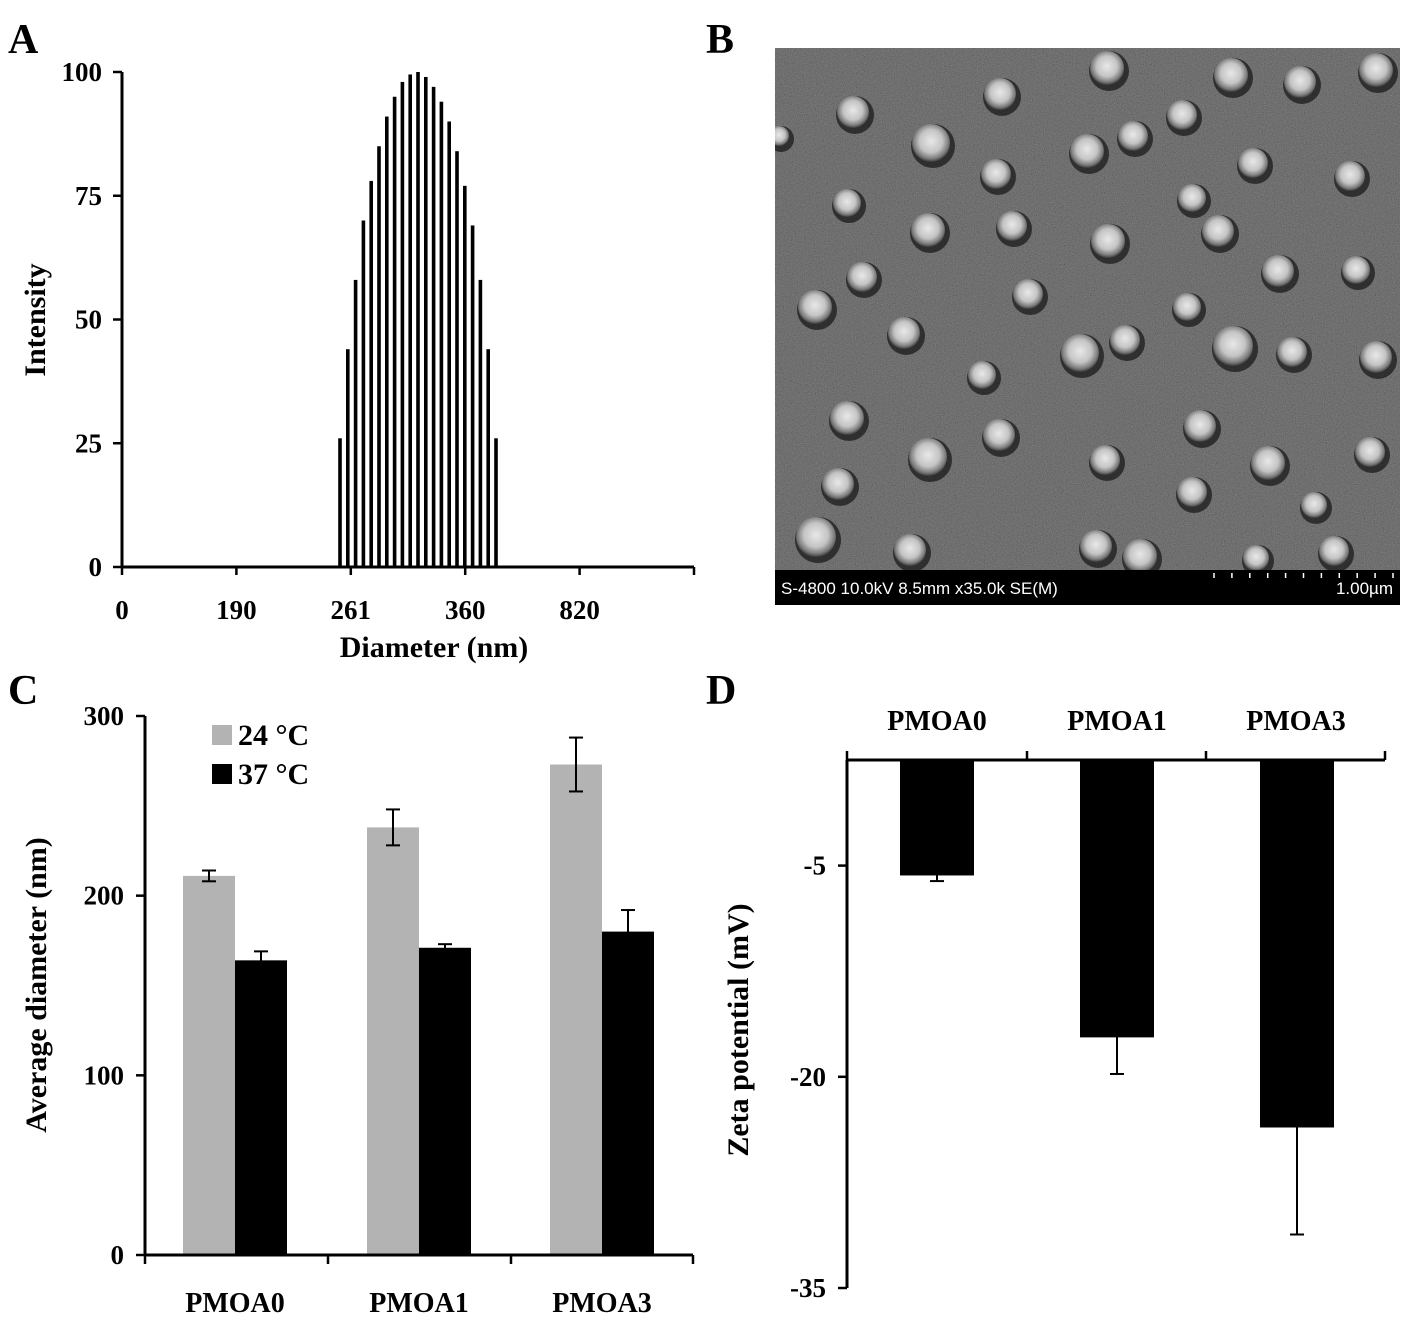 This screenshot has width=1418, height=1338. I want to click on chart-d-x-ticks: PMOA0 PMOA1 PMOA3, so click(1116, 733).